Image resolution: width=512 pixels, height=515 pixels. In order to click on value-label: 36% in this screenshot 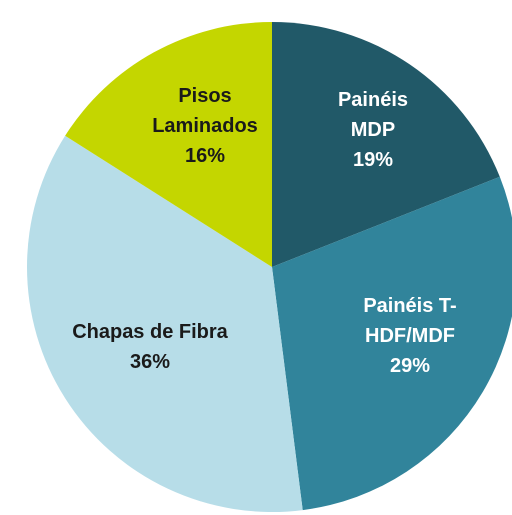, I will do `click(150, 362)`.